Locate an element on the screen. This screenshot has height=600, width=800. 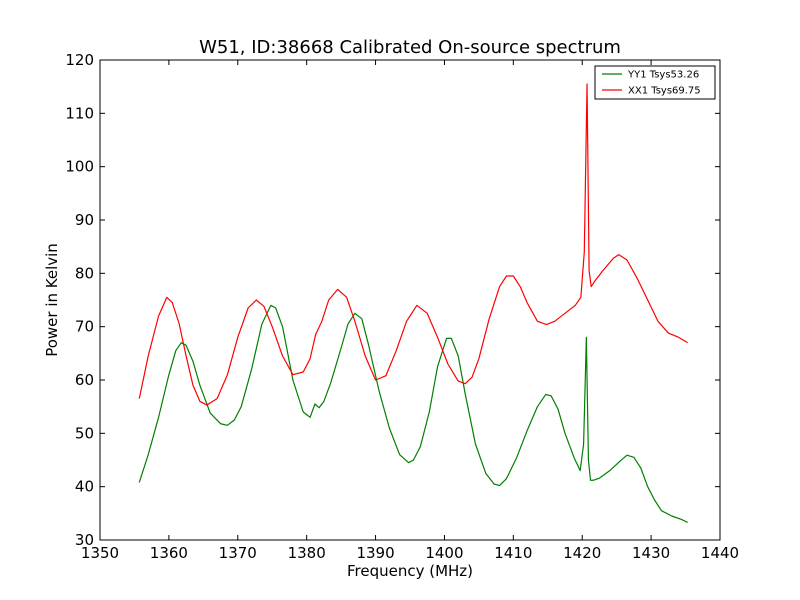
x-tick-label: 1440 is located at coordinates (720, 553).